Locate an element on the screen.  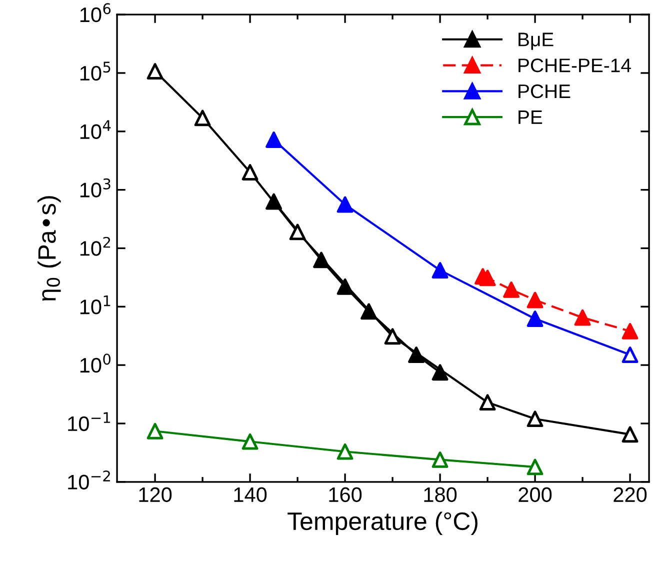
x-tick-label: 200 is located at coordinates (535, 494).